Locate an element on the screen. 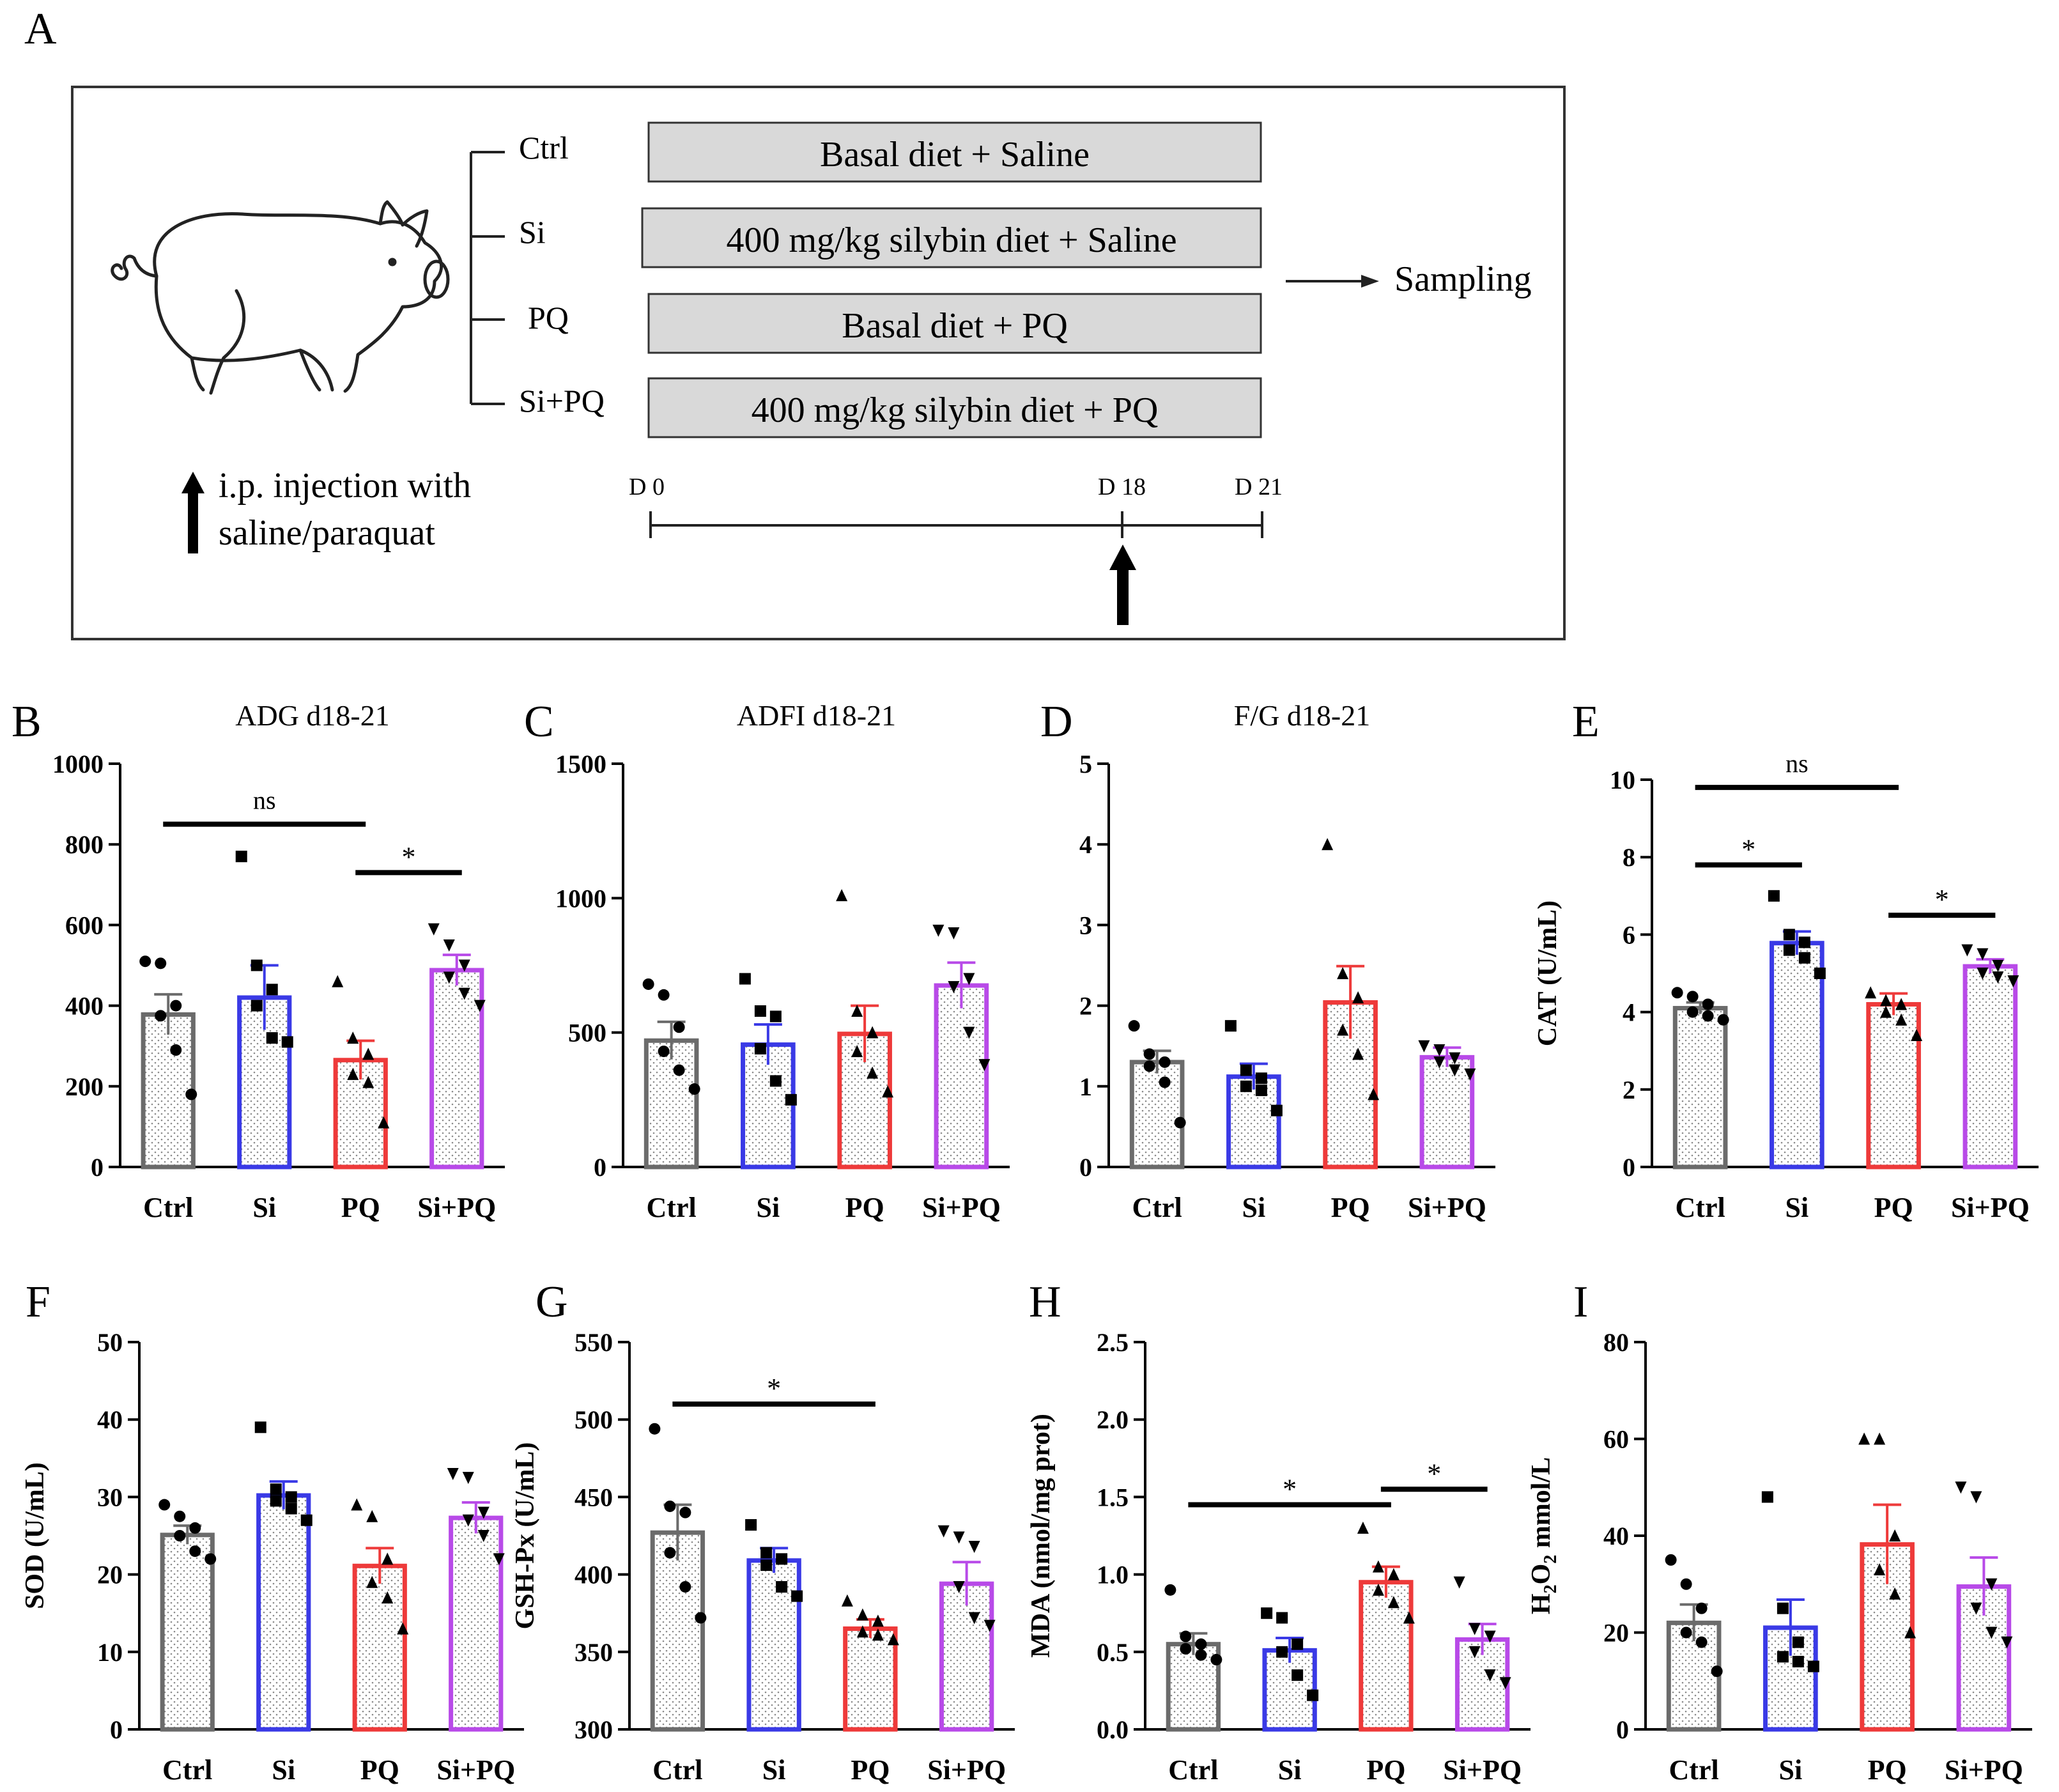  y-tick-label: 4 is located at coordinates (1629, 1012).